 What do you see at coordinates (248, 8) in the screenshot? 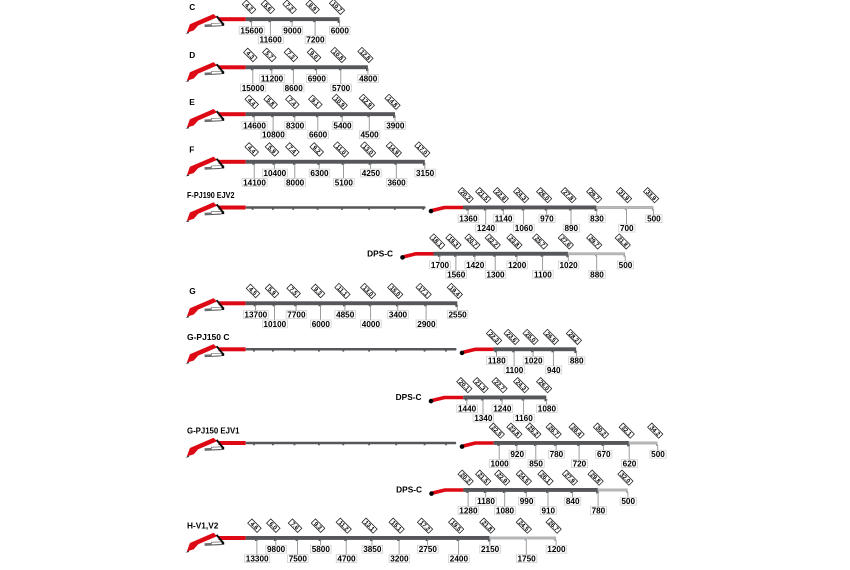
I see `svg-text: 4.2` at bounding box center [248, 8].